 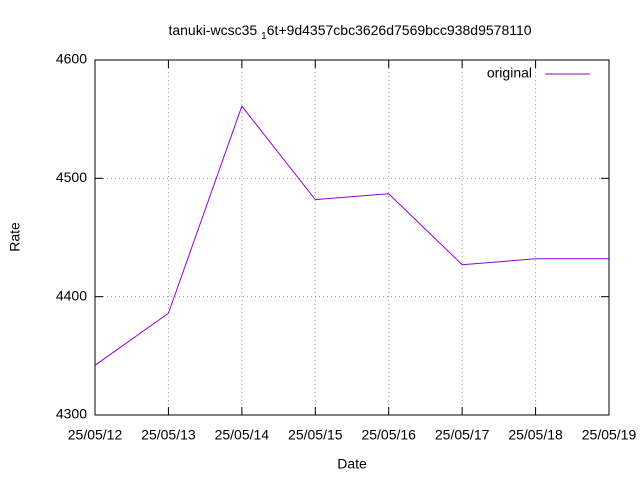 I want to click on title-subscript: 1, so click(x=264, y=36).